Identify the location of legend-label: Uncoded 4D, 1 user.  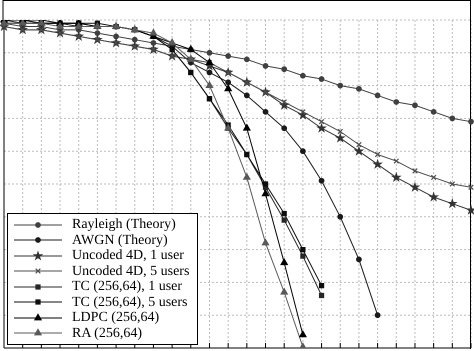
(128, 256).